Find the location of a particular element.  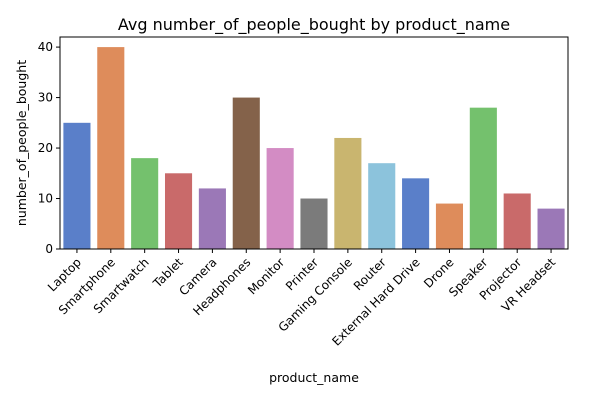

bar-laptop is located at coordinates (77, 185).